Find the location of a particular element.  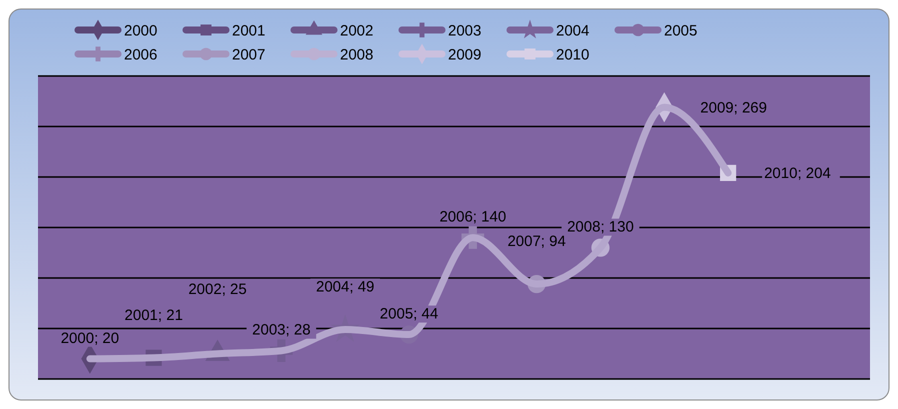

data-label: 2010; 204 is located at coordinates (797, 173).